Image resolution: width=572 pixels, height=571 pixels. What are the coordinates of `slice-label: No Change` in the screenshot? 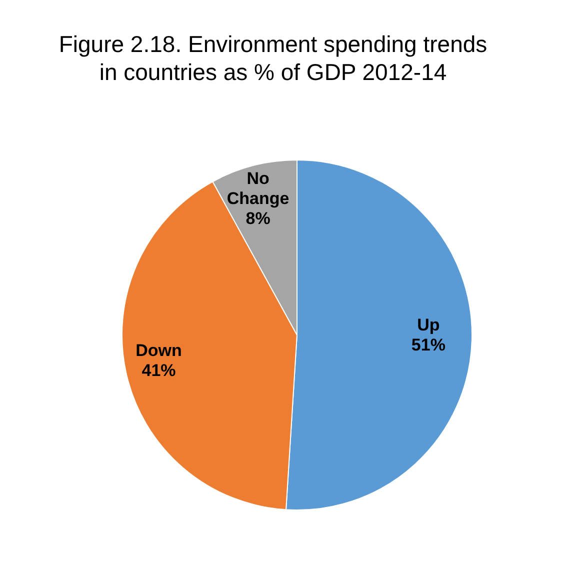 It's located at (258, 188).